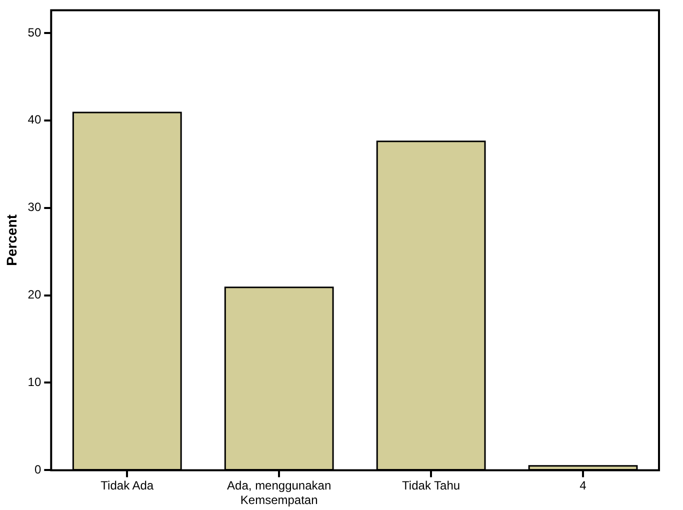 Image resolution: width=683 pixels, height=510 pixels. What do you see at coordinates (279, 493) in the screenshot?
I see `x-tick-label: Ada, menggunakan Kemsempatan` at bounding box center [279, 493].